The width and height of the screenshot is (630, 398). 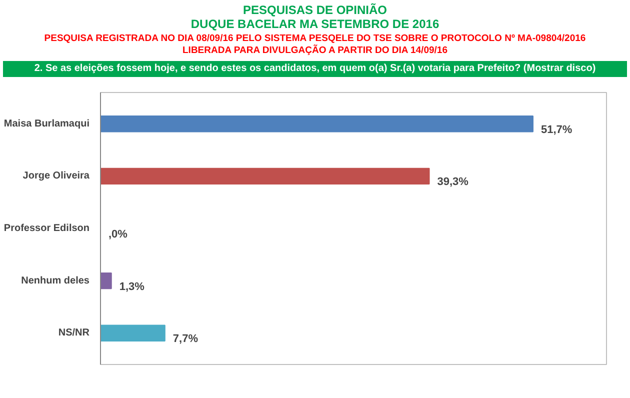 I want to click on y-tick-label: Professor Edilson, so click(x=47, y=228).